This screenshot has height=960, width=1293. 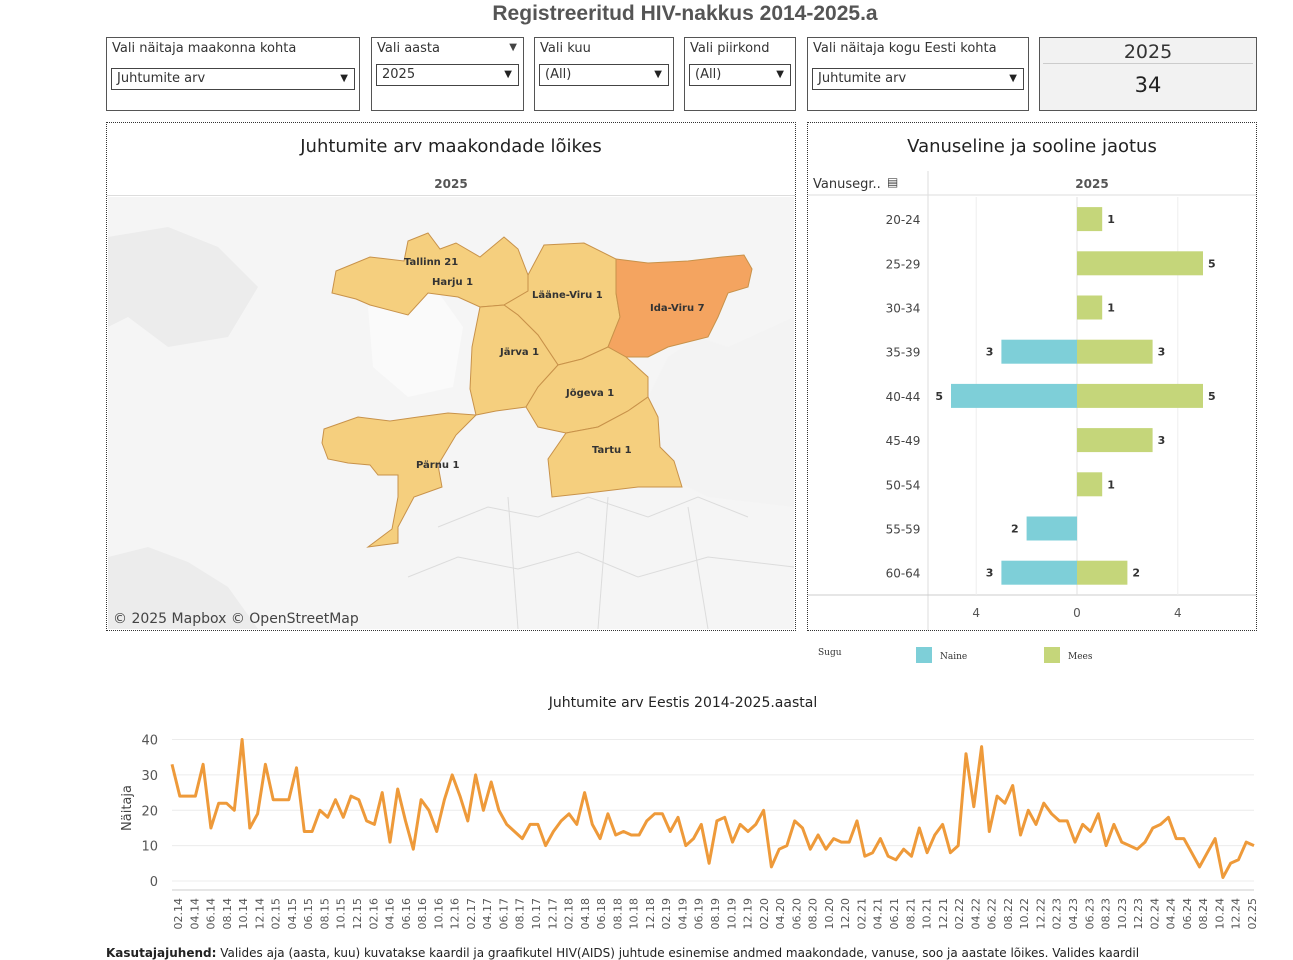 I want to click on x-tick-label: 08.19, so click(x=715, y=914).